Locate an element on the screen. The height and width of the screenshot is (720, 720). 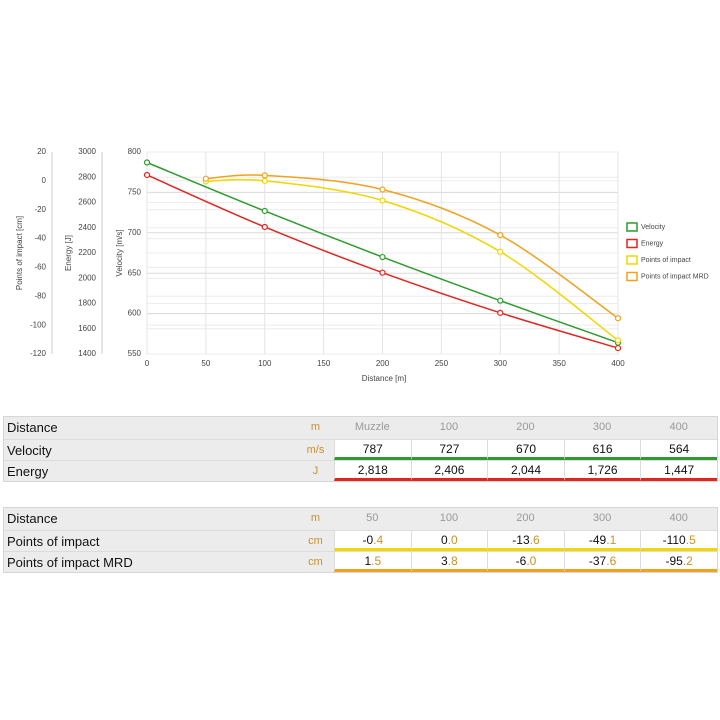
y-tick-label: 2400 is located at coordinates (87, 227).